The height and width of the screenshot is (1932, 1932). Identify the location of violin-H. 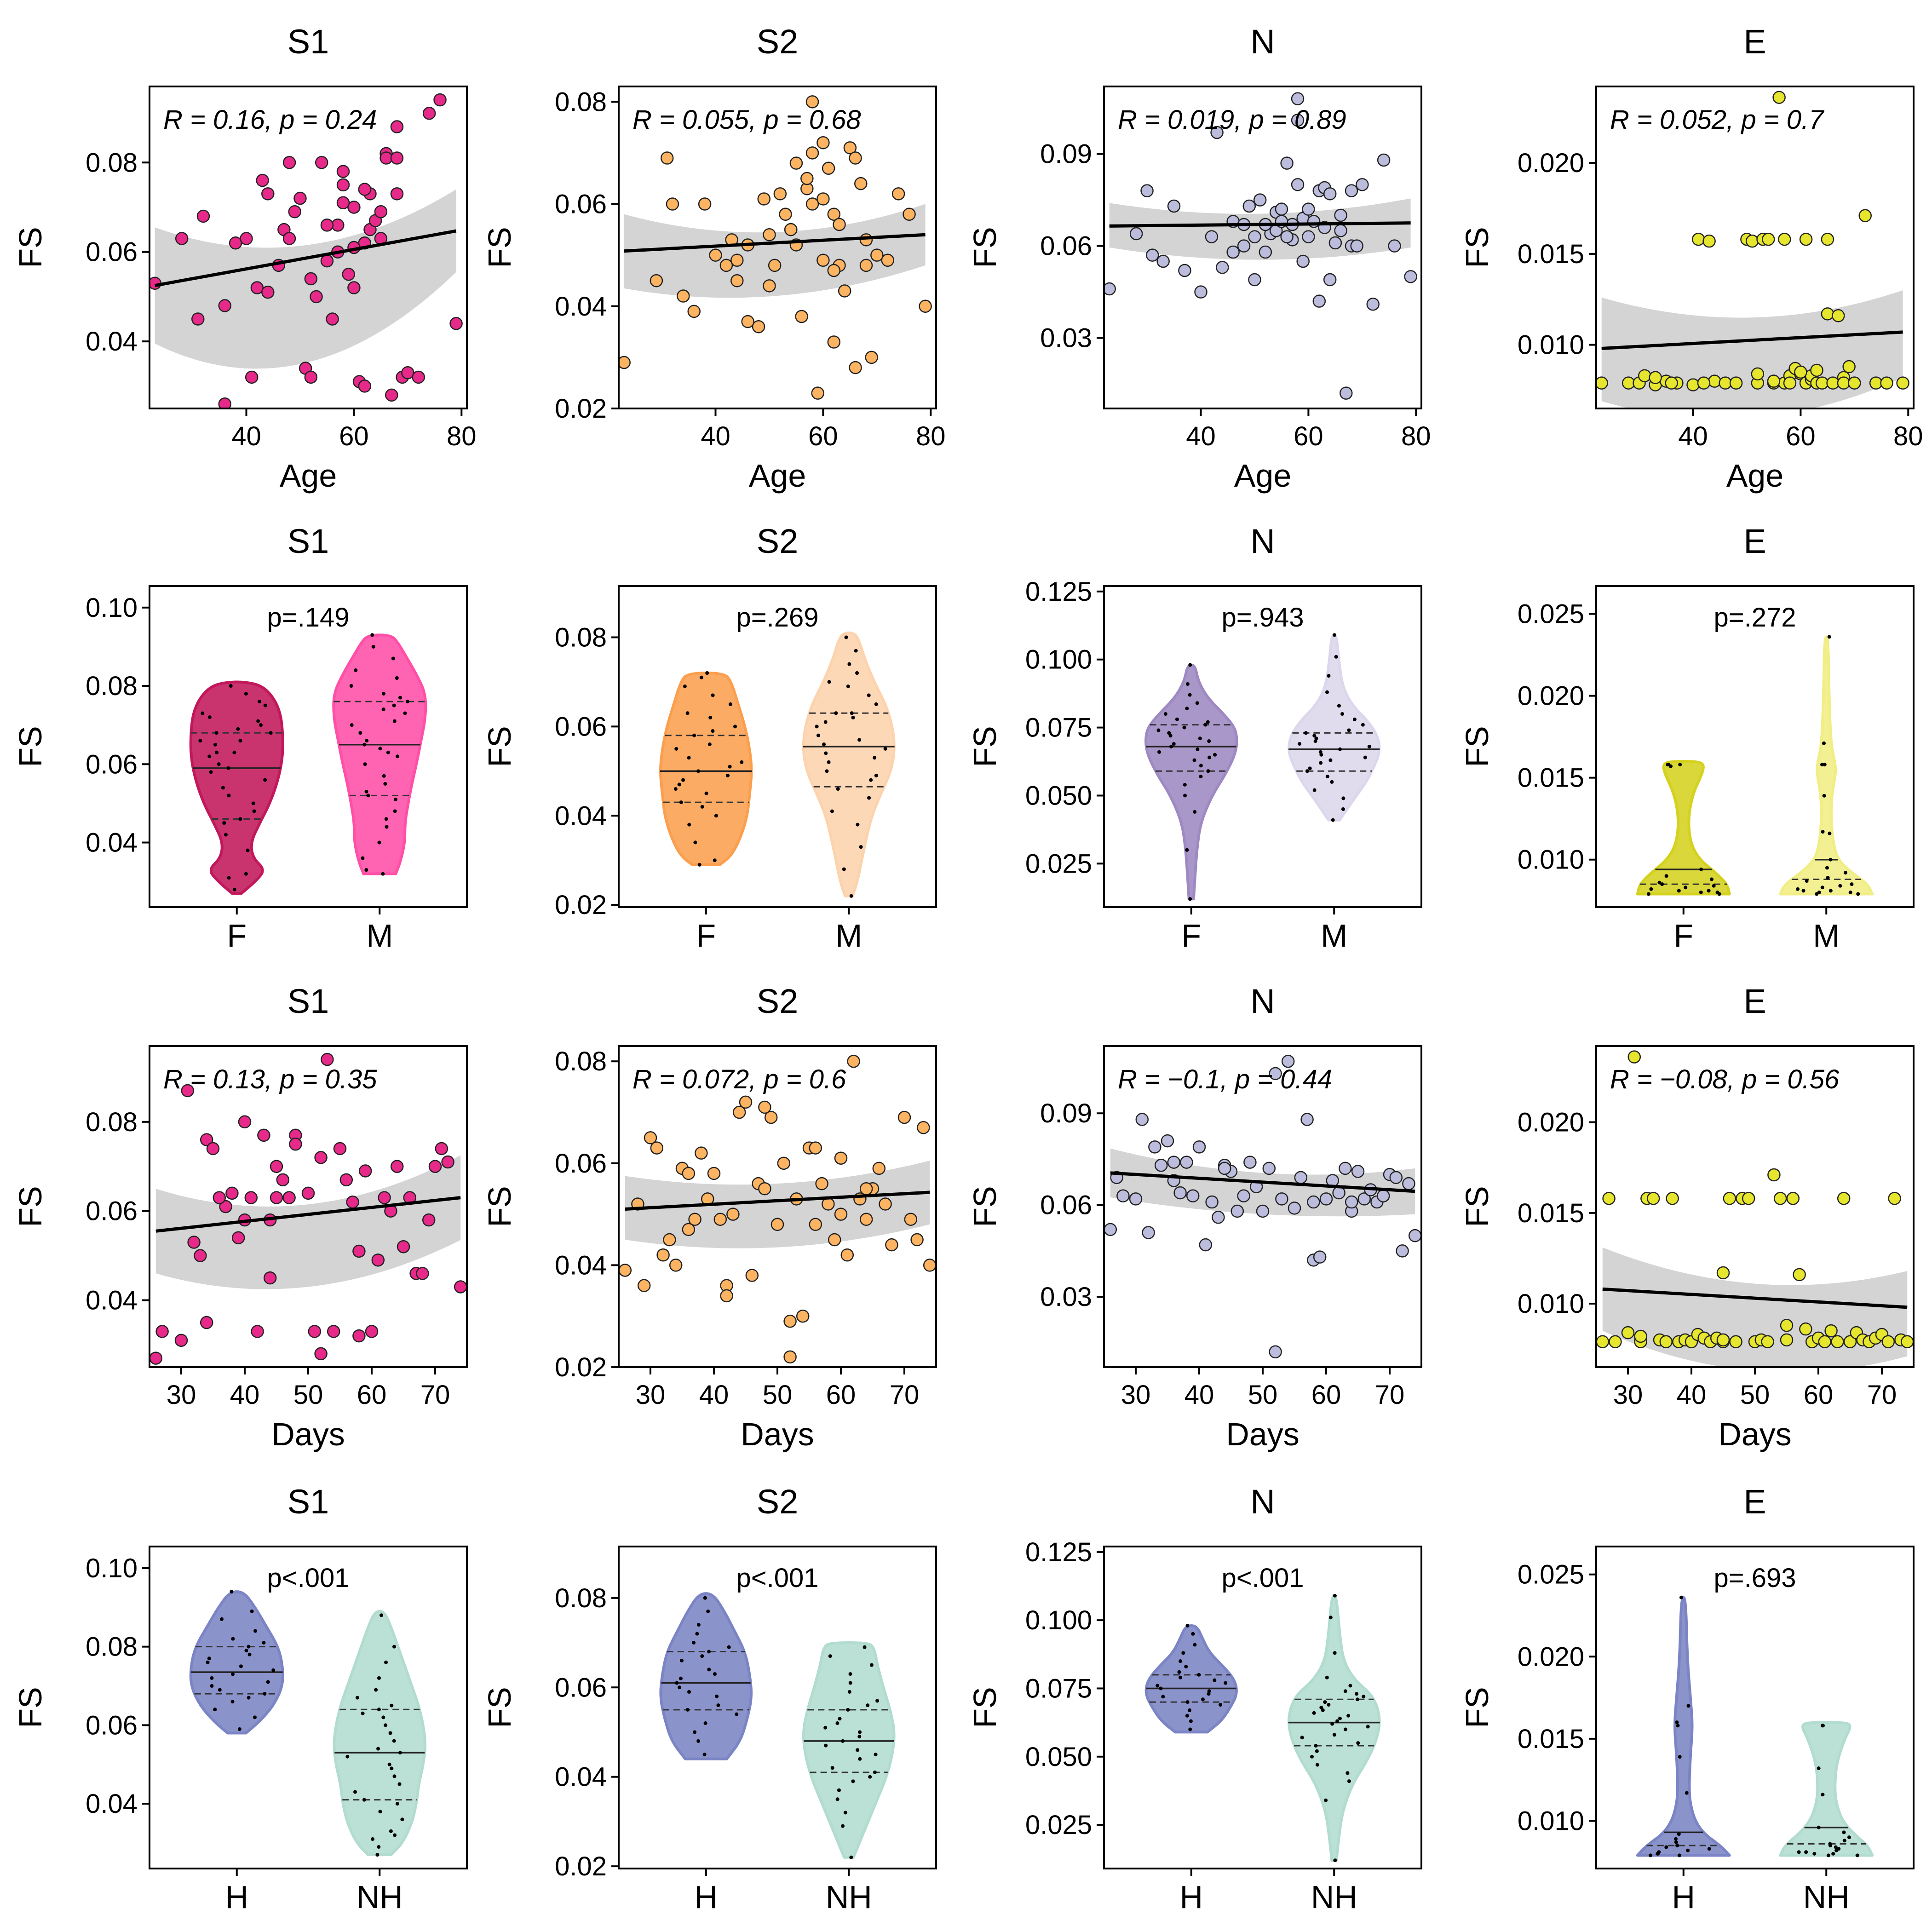
(1683, 1726).